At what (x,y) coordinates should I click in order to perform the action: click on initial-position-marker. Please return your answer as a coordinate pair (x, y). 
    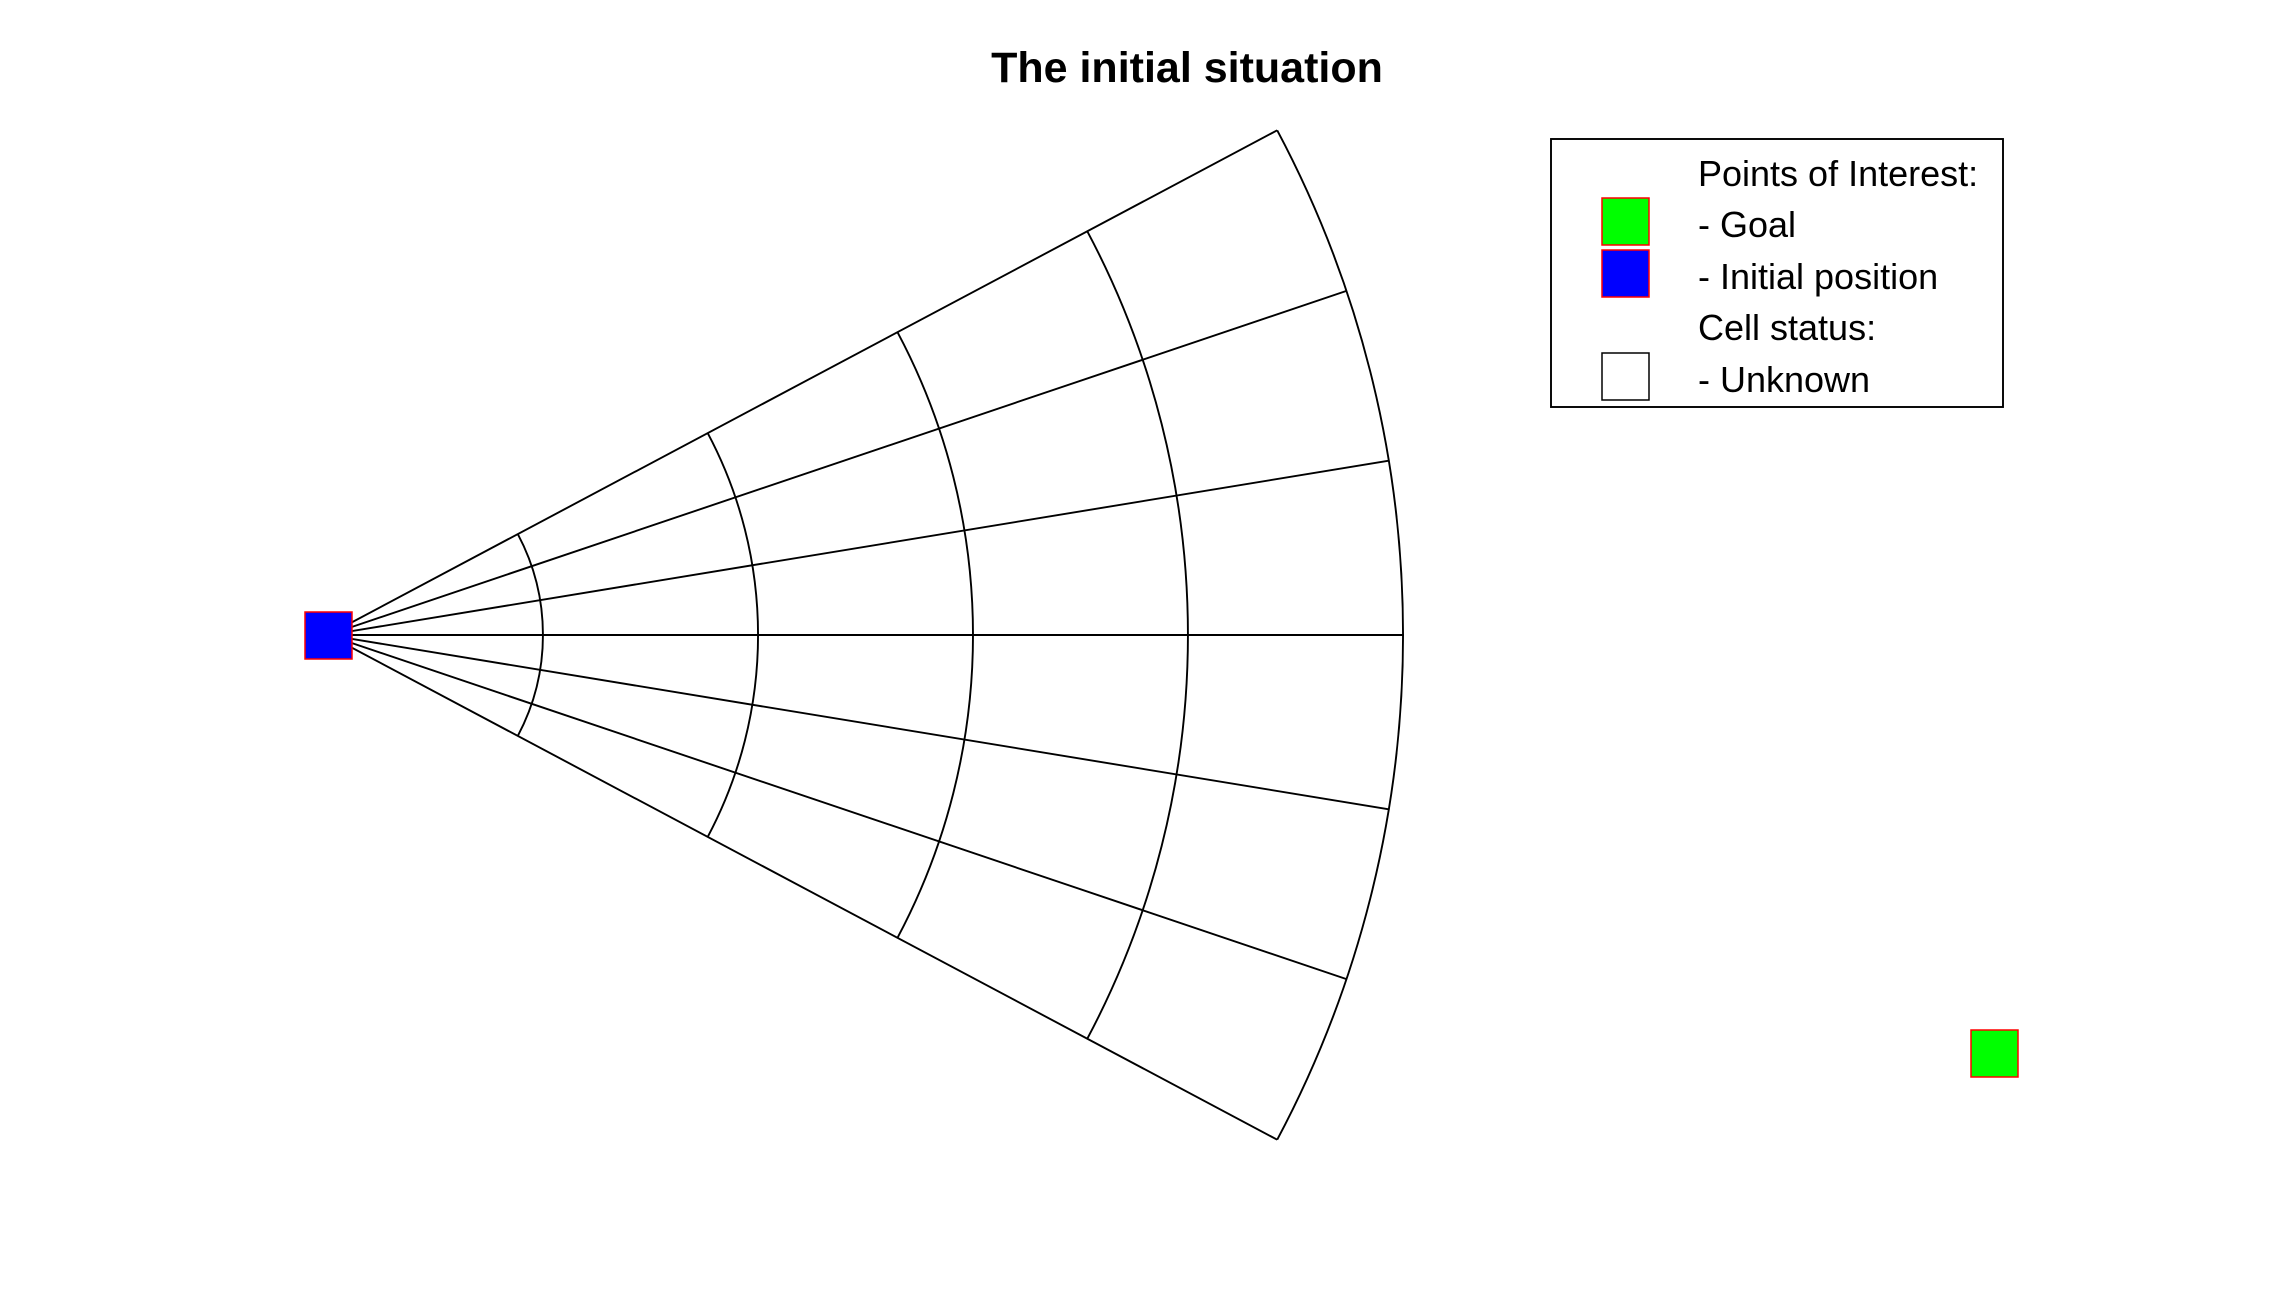
    Looking at the image, I should click on (328, 635).